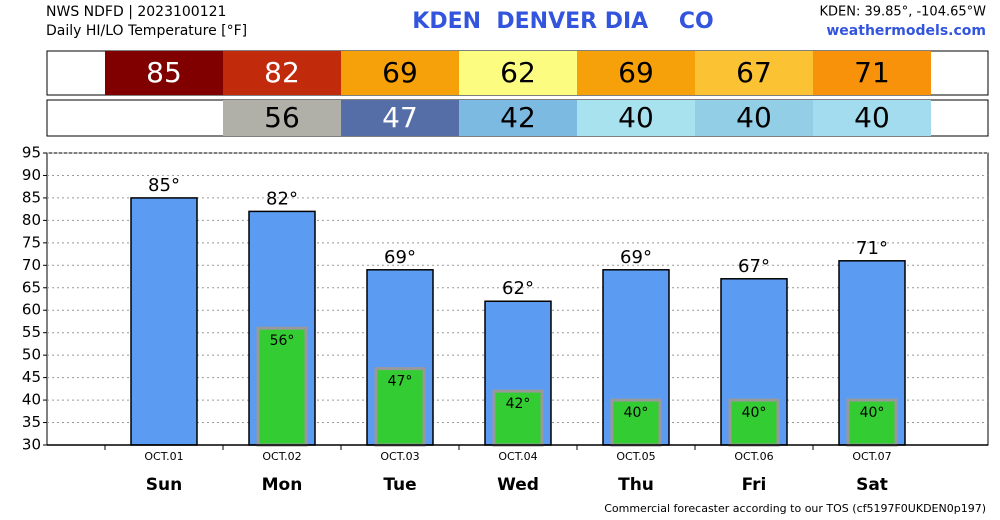 This screenshot has height=520, width=1000. Describe the element at coordinates (31, 175) in the screenshot. I see `y-tick-label: 90` at that location.